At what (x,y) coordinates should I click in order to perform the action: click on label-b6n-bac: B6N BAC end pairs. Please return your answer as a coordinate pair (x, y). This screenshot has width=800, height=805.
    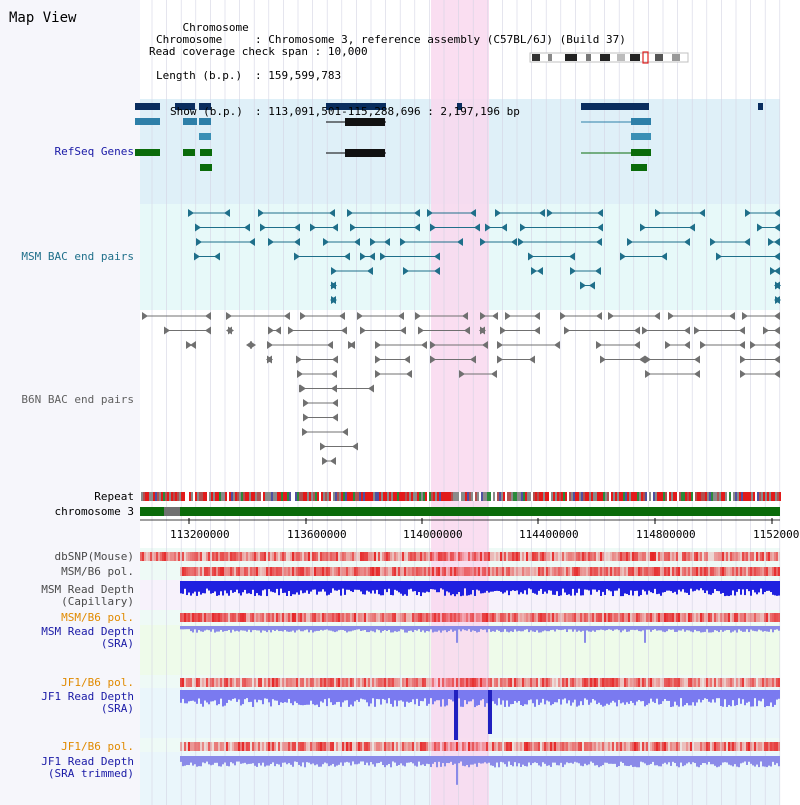
    Looking at the image, I should click on (77, 399).